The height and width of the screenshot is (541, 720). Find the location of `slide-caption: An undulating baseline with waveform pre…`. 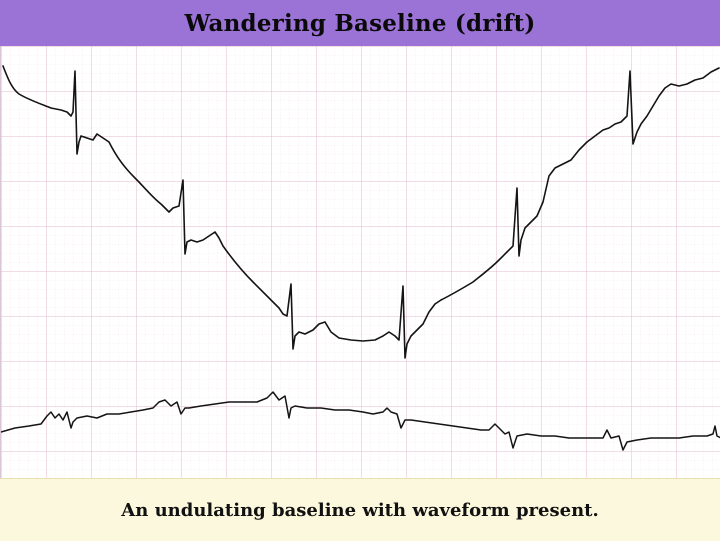

slide-caption: An undulating baseline with waveform pre… is located at coordinates (360, 510).